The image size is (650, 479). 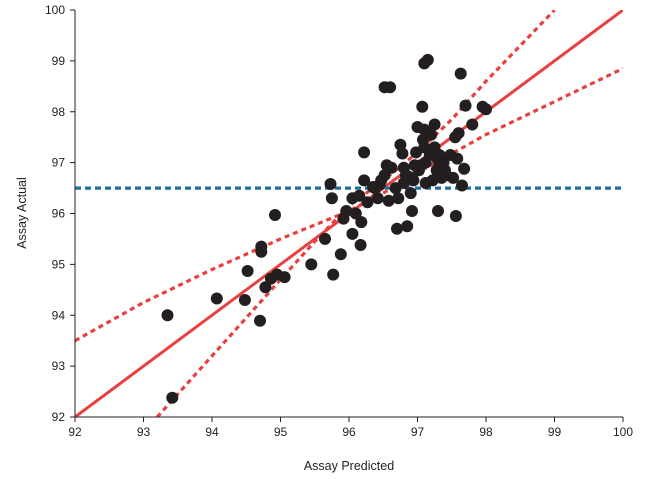 What do you see at coordinates (59, 315) in the screenshot?
I see `y-tick-label: 94` at bounding box center [59, 315].